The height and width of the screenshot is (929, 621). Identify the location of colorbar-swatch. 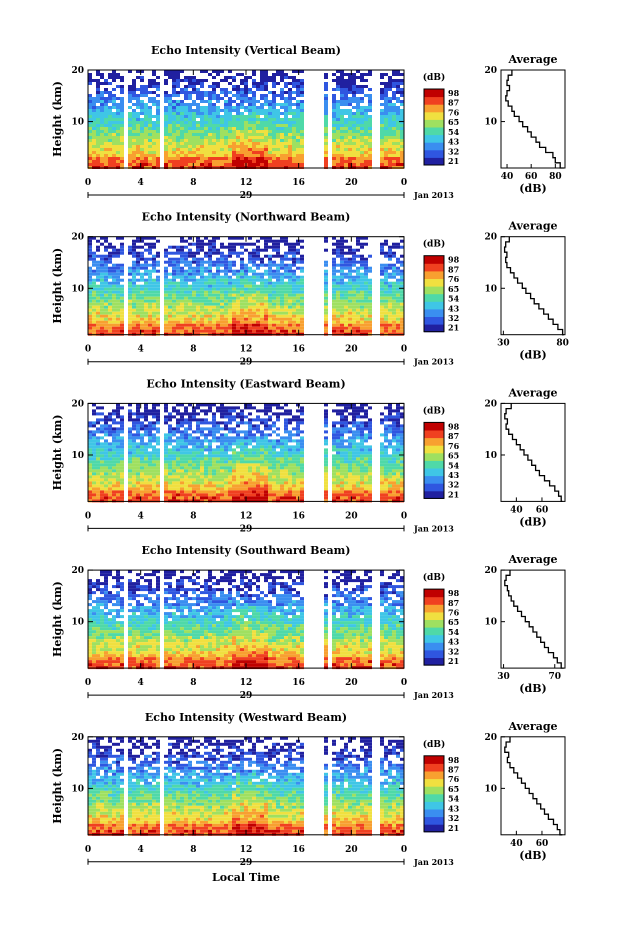
(434, 259).